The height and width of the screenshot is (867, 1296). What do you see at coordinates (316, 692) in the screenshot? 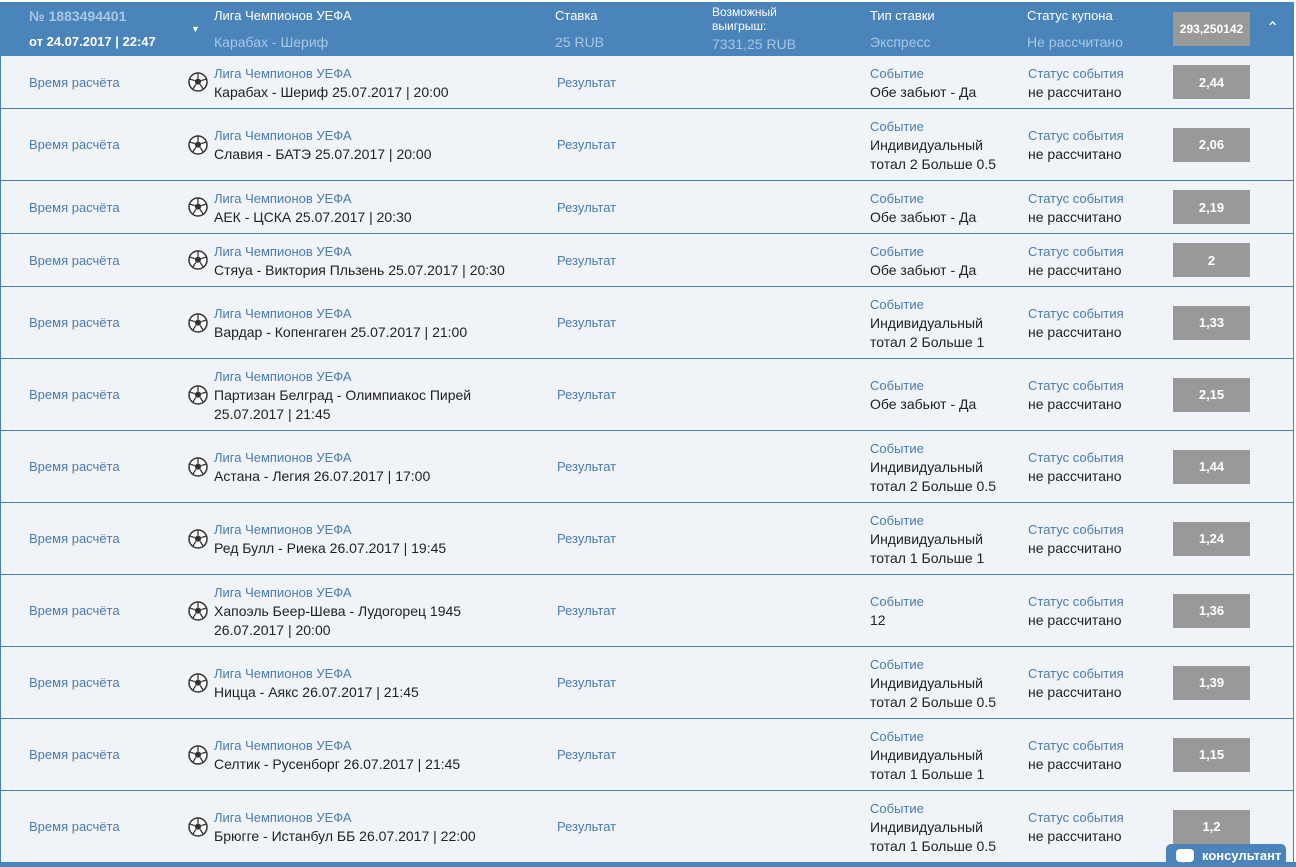
I see `event-match: Ницца - Аякс 26.07.2017 | 21:45` at bounding box center [316, 692].